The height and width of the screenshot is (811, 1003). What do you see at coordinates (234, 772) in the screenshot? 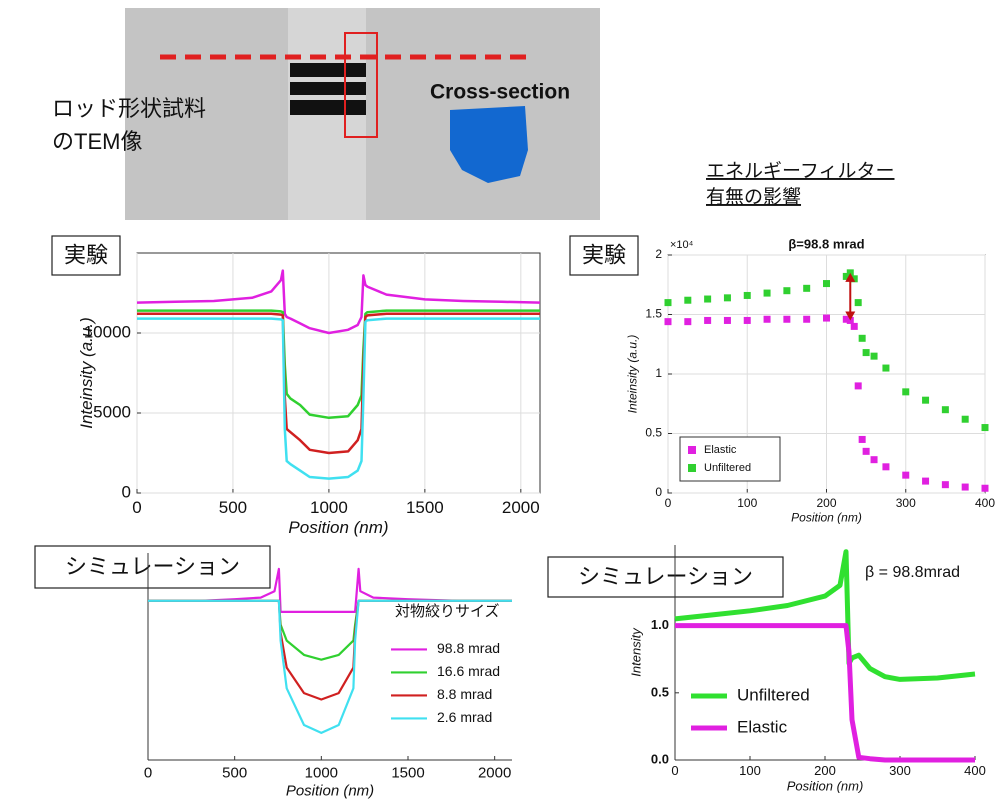
I see `x-tick-label: 500` at bounding box center [234, 772].